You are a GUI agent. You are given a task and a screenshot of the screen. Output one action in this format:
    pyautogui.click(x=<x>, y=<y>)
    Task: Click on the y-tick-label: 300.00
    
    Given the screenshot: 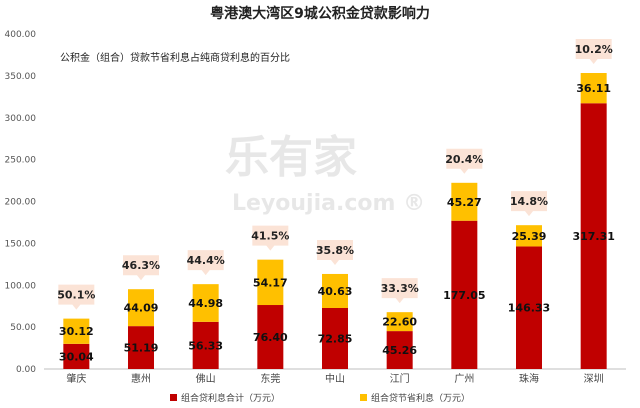 What is the action you would take?
    pyautogui.click(x=21, y=119)
    